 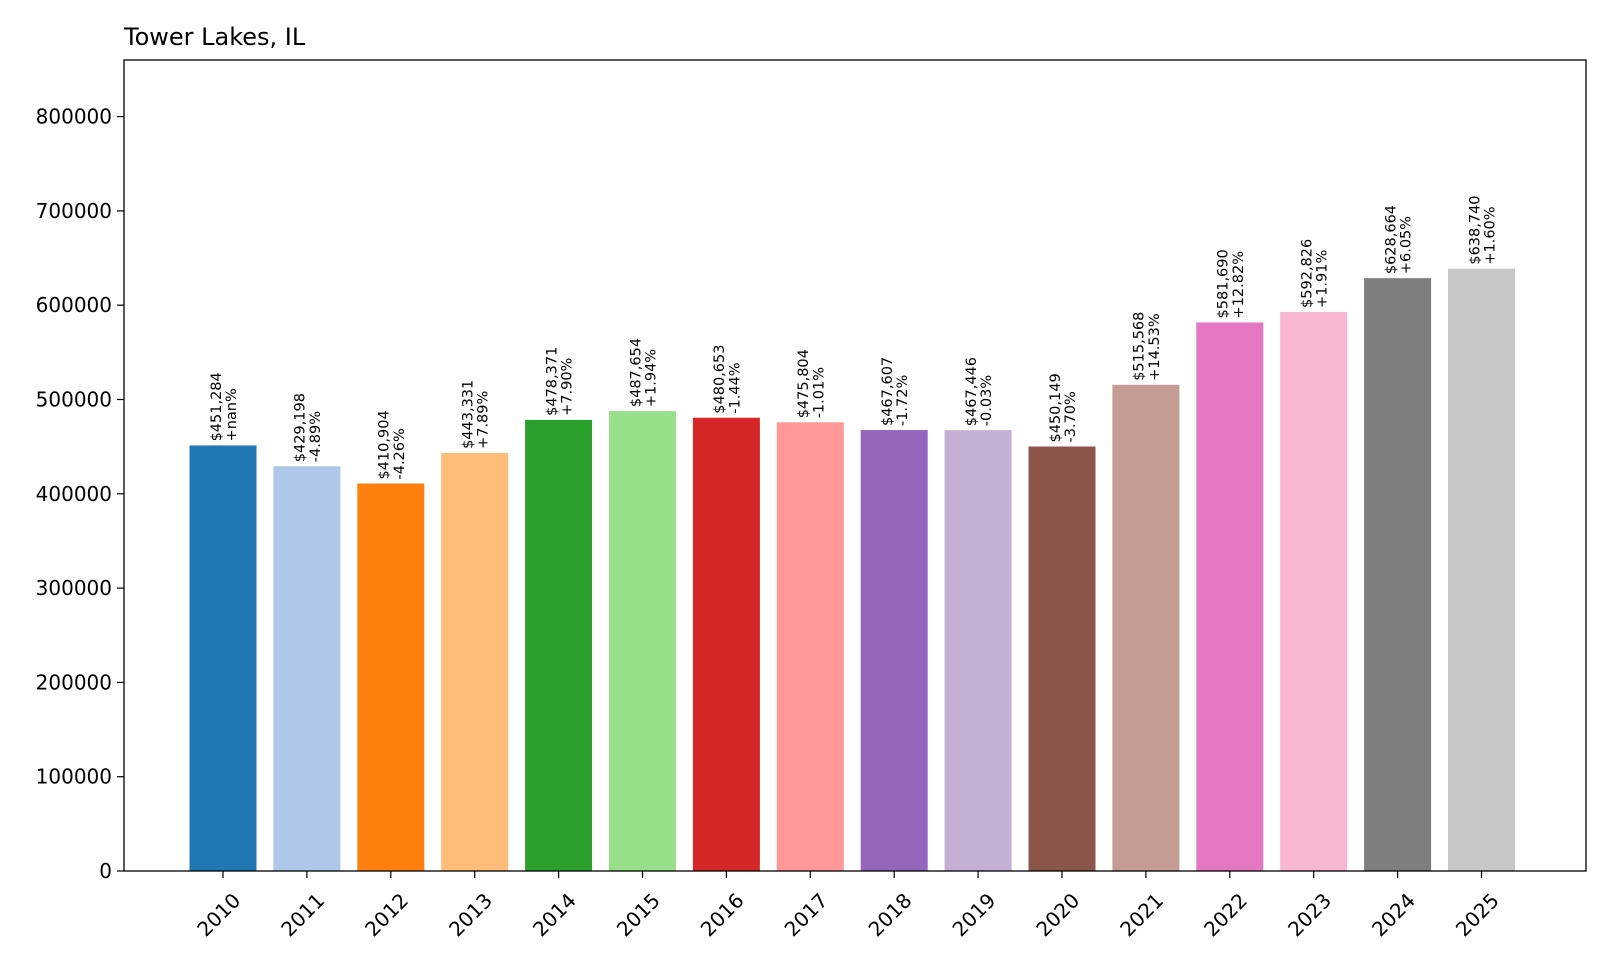 What do you see at coordinates (386, 914) in the screenshot?
I see `x-tick-label-2012: 2012` at bounding box center [386, 914].